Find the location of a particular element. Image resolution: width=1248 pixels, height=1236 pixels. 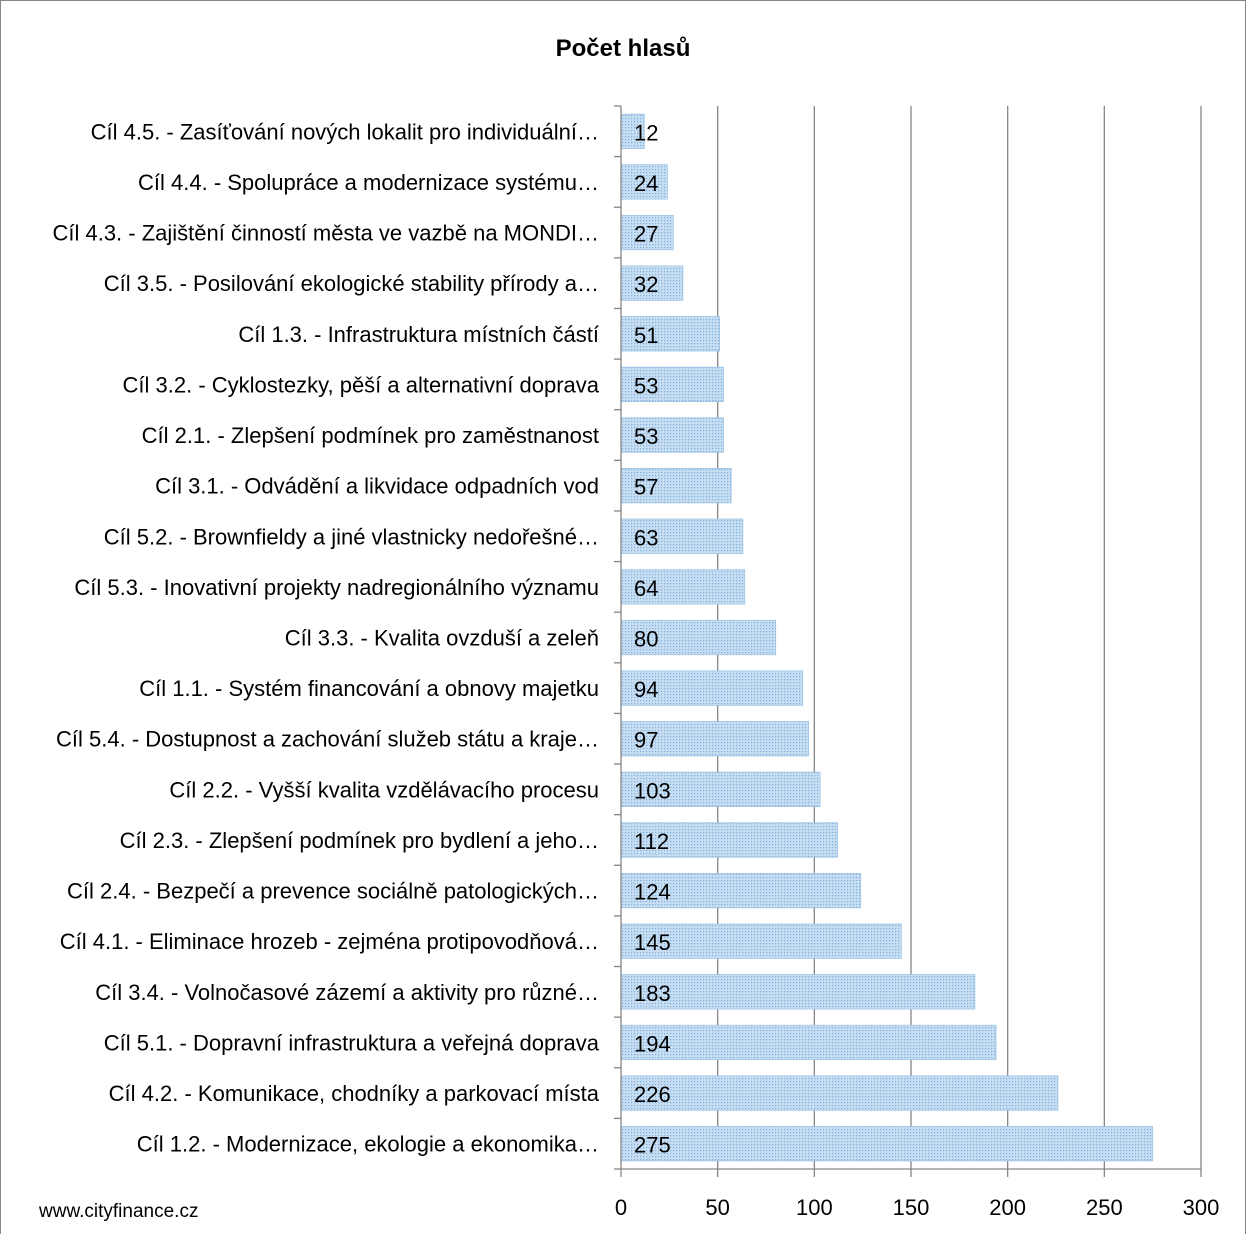

data-label: 94 is located at coordinates (646, 689).